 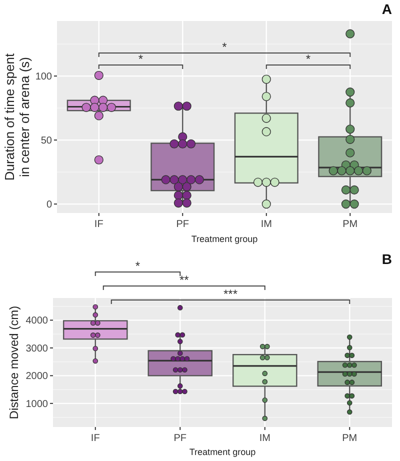 What do you see at coordinates (46, 141) in the screenshot?
I see `y-tick-label: 50` at bounding box center [46, 141].